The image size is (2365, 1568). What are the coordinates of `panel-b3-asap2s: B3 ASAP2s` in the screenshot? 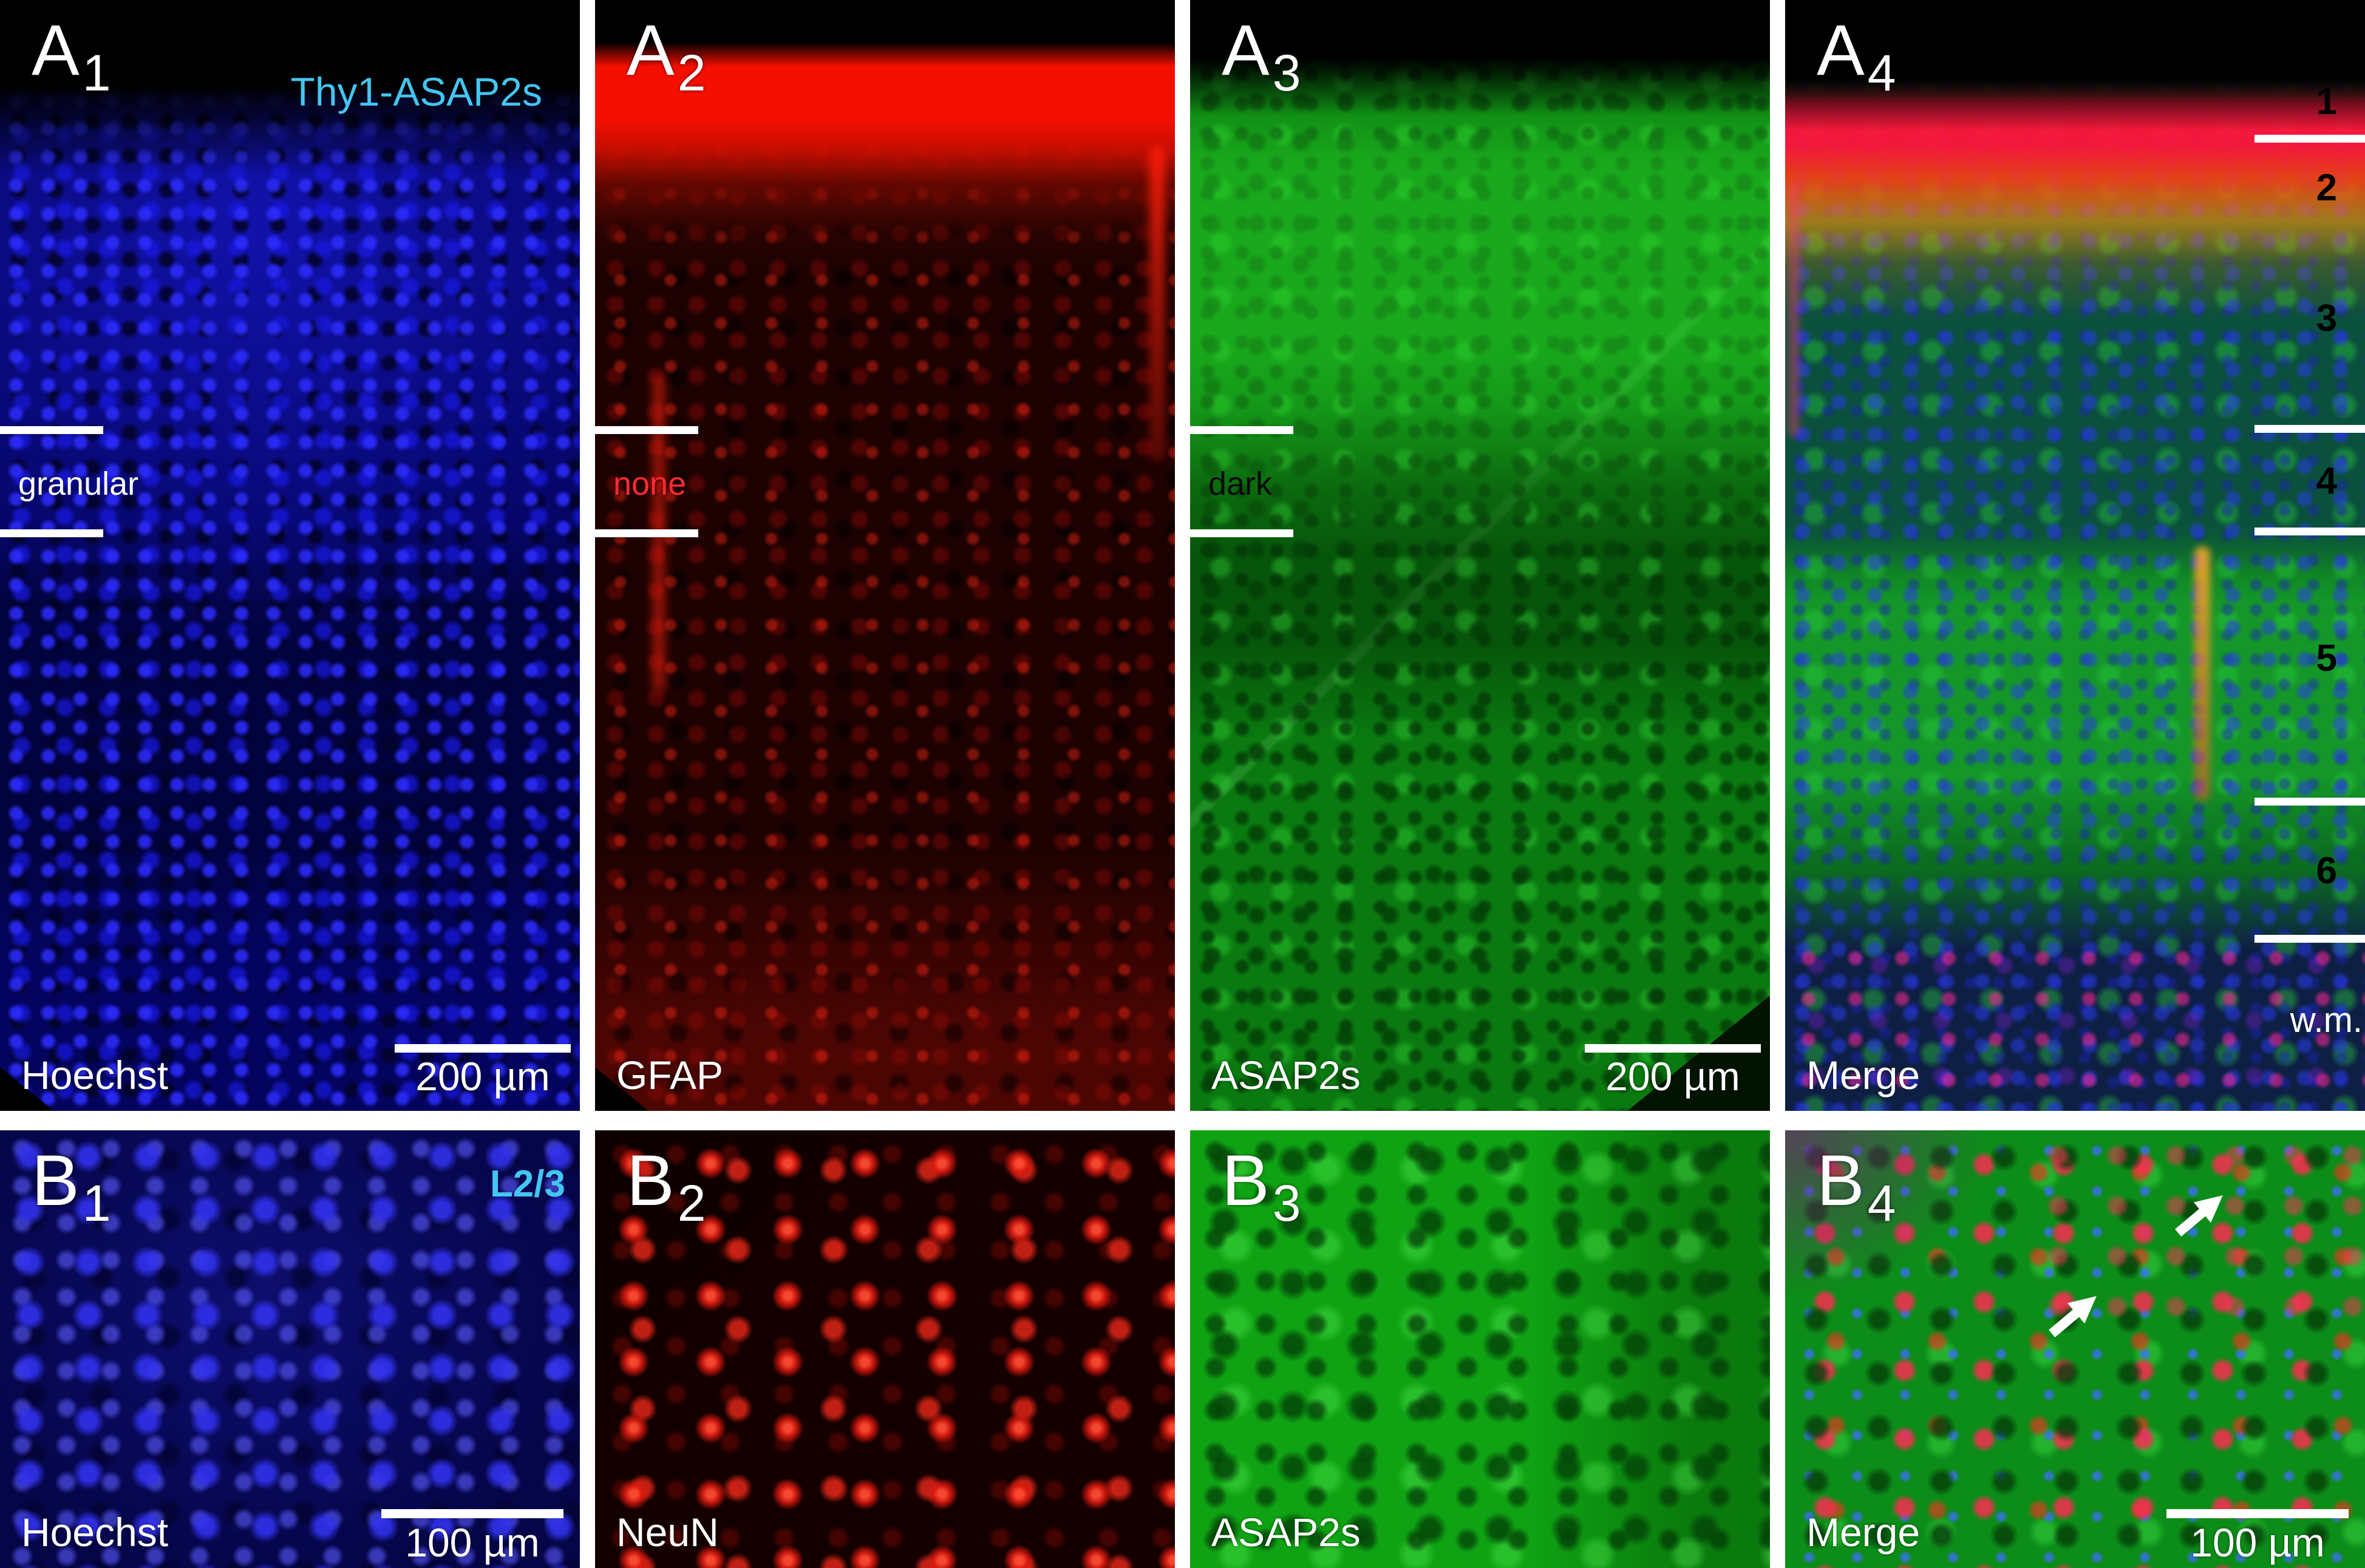 It's located at (1480, 1349).